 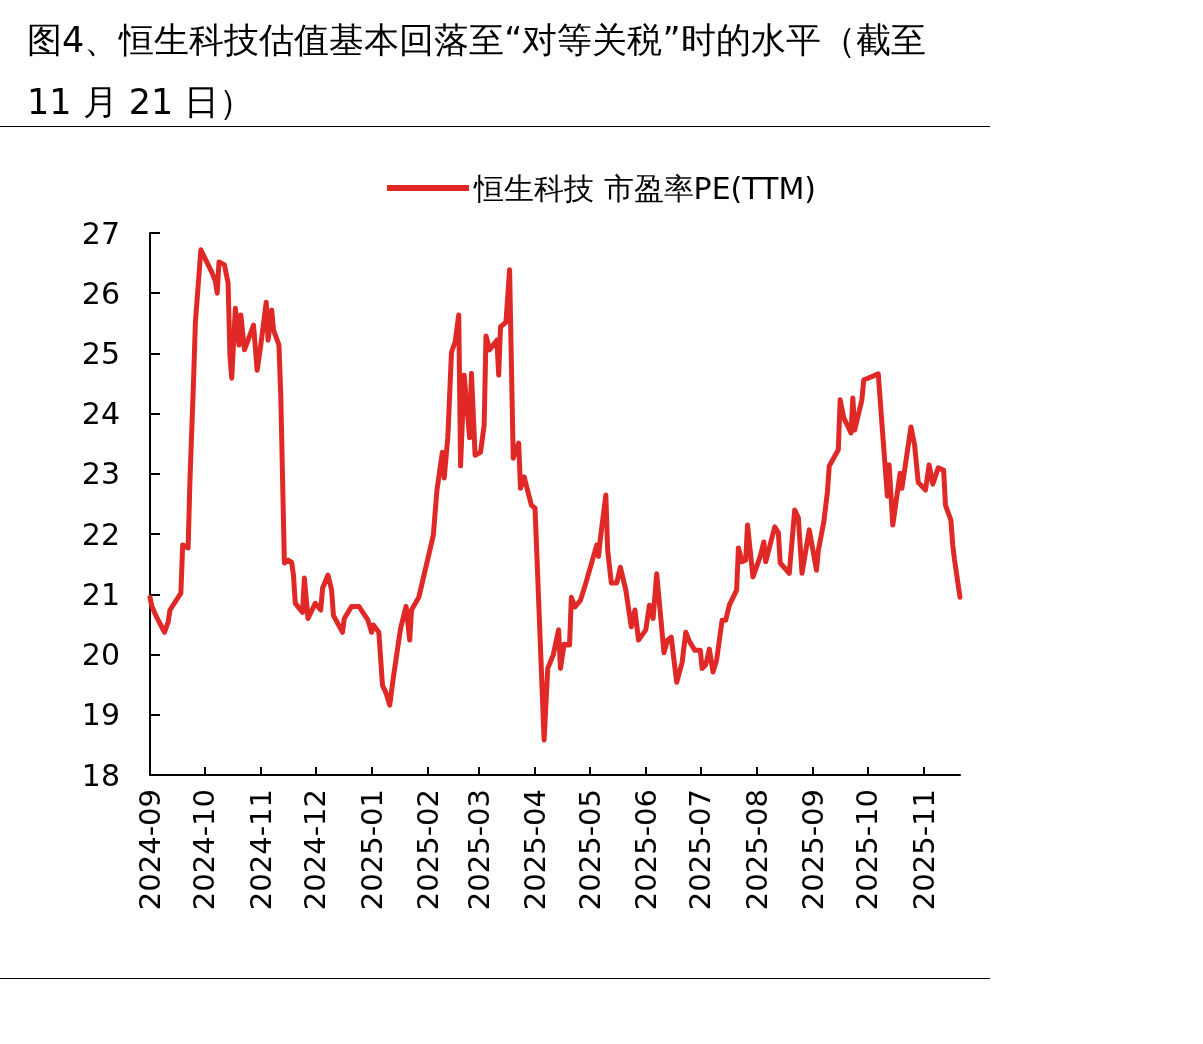 I want to click on x-tick-label: 2024-10, so click(x=204, y=850).